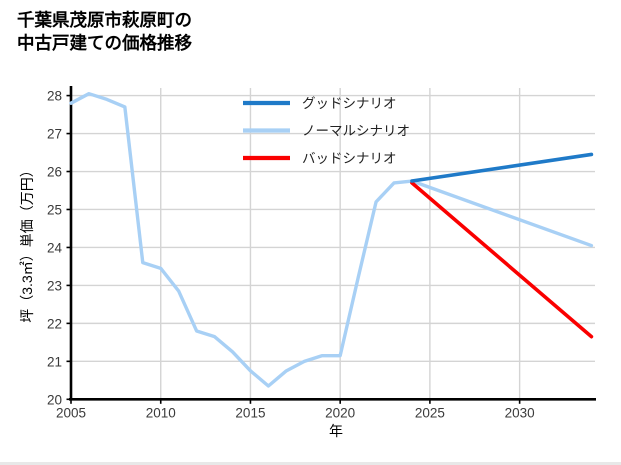  Describe the element at coordinates (502, 260) in the screenshot. I see `series-line-bad` at that location.